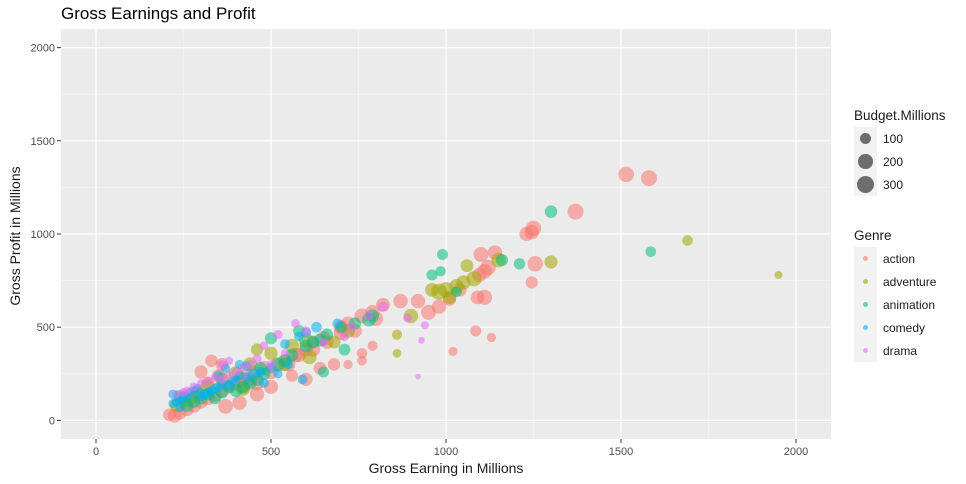 Image resolution: width=966 pixels, height=484 pixels. What do you see at coordinates (446, 452) in the screenshot?
I see `x-tick-label: 1000` at bounding box center [446, 452].